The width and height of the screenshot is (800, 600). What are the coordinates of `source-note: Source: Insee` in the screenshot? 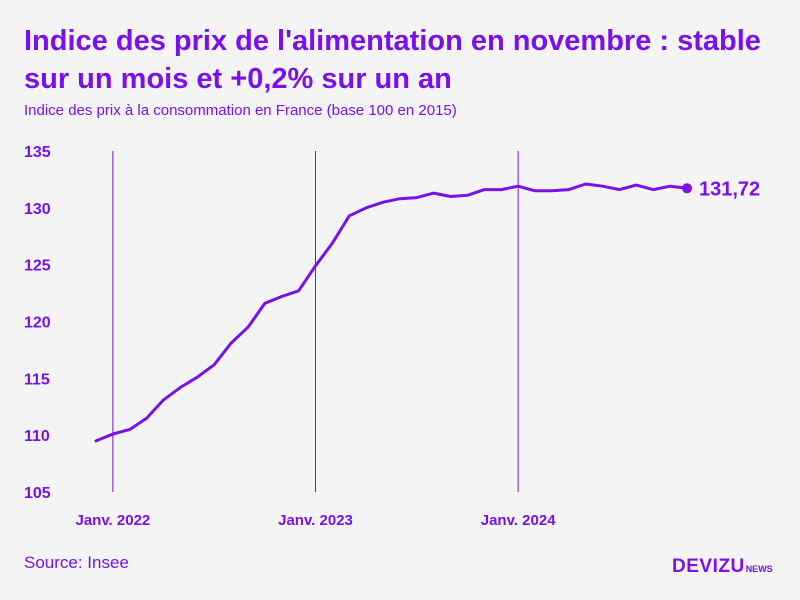 It's located at (76, 562).